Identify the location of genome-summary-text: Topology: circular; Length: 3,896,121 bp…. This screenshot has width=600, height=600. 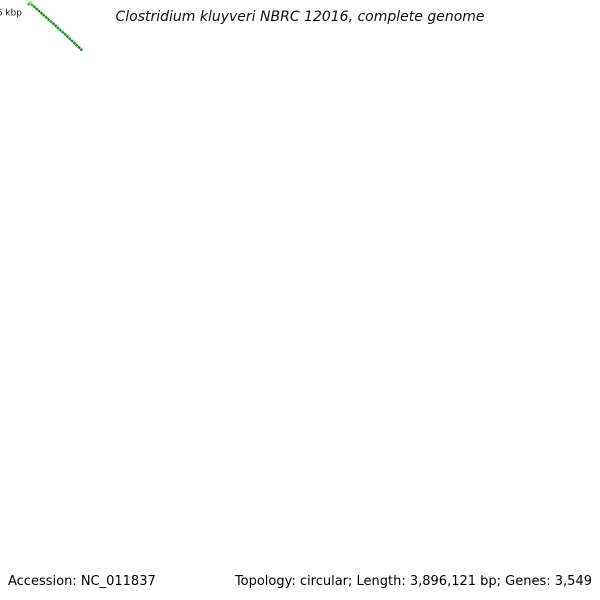
(413, 581).